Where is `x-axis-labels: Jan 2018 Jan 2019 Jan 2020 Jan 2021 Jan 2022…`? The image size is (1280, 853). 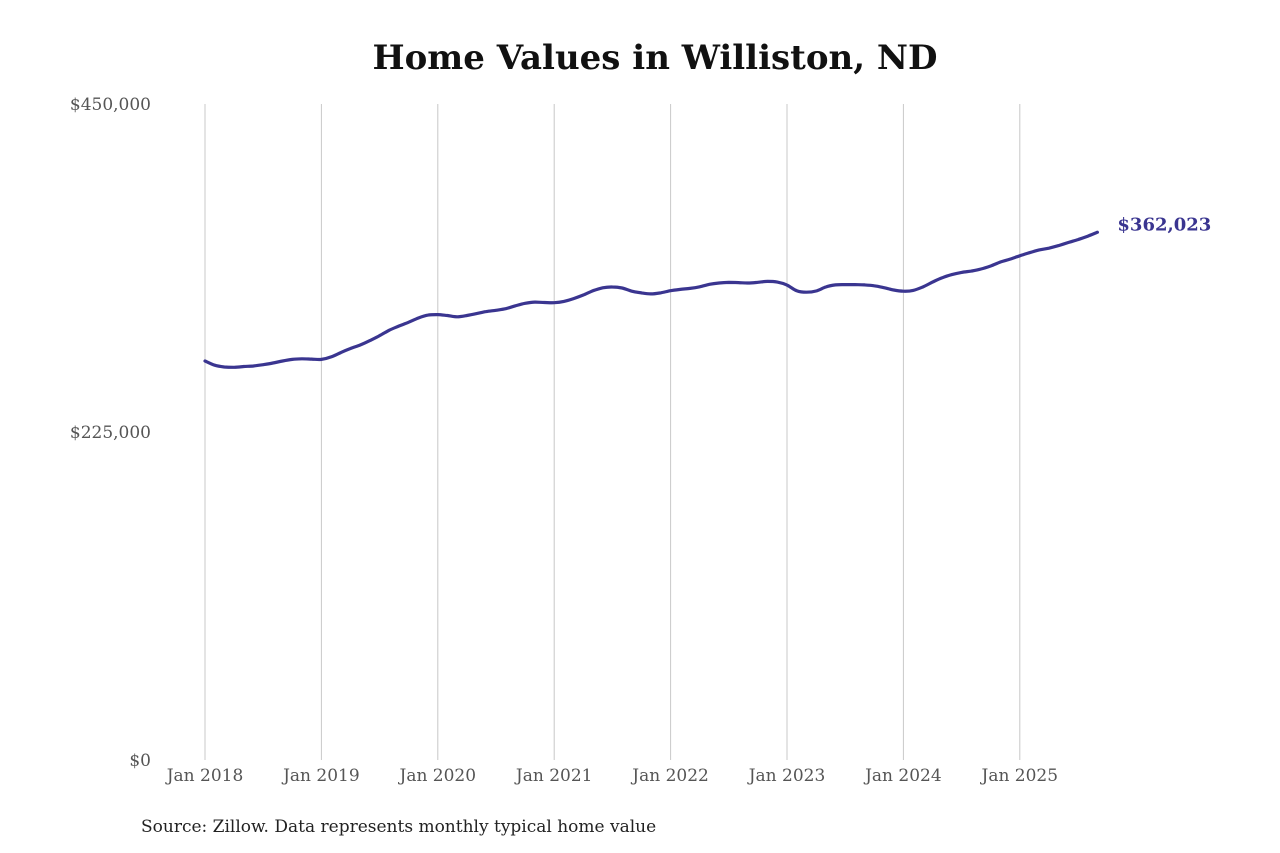
x-axis-labels: Jan 2018 Jan 2019 Jan 2020 Jan 2021 Jan 2022… is located at coordinates (611, 776).